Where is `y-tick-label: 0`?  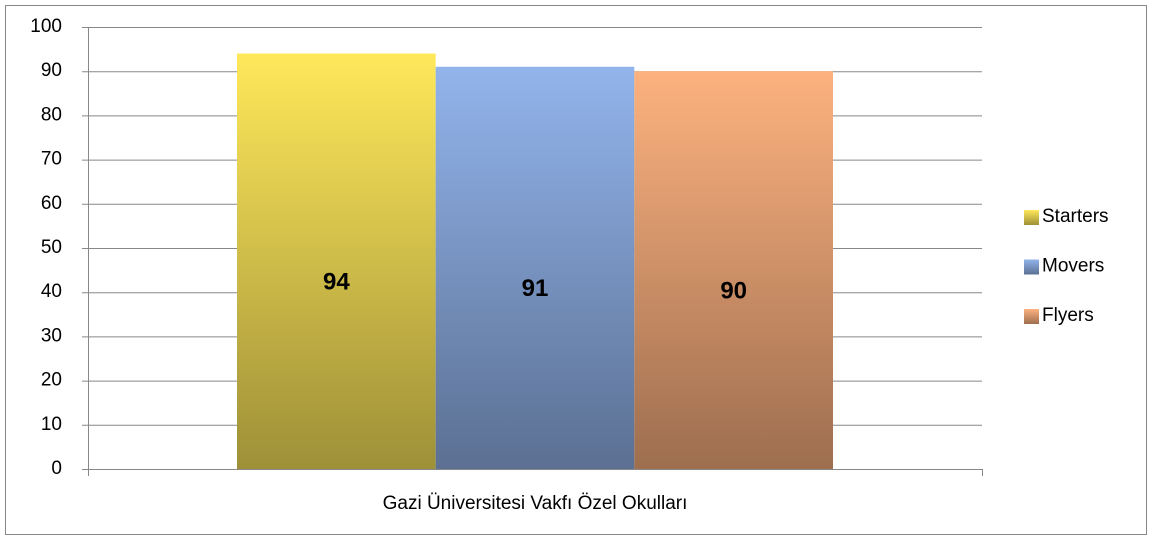 y-tick-label: 0 is located at coordinates (56, 468).